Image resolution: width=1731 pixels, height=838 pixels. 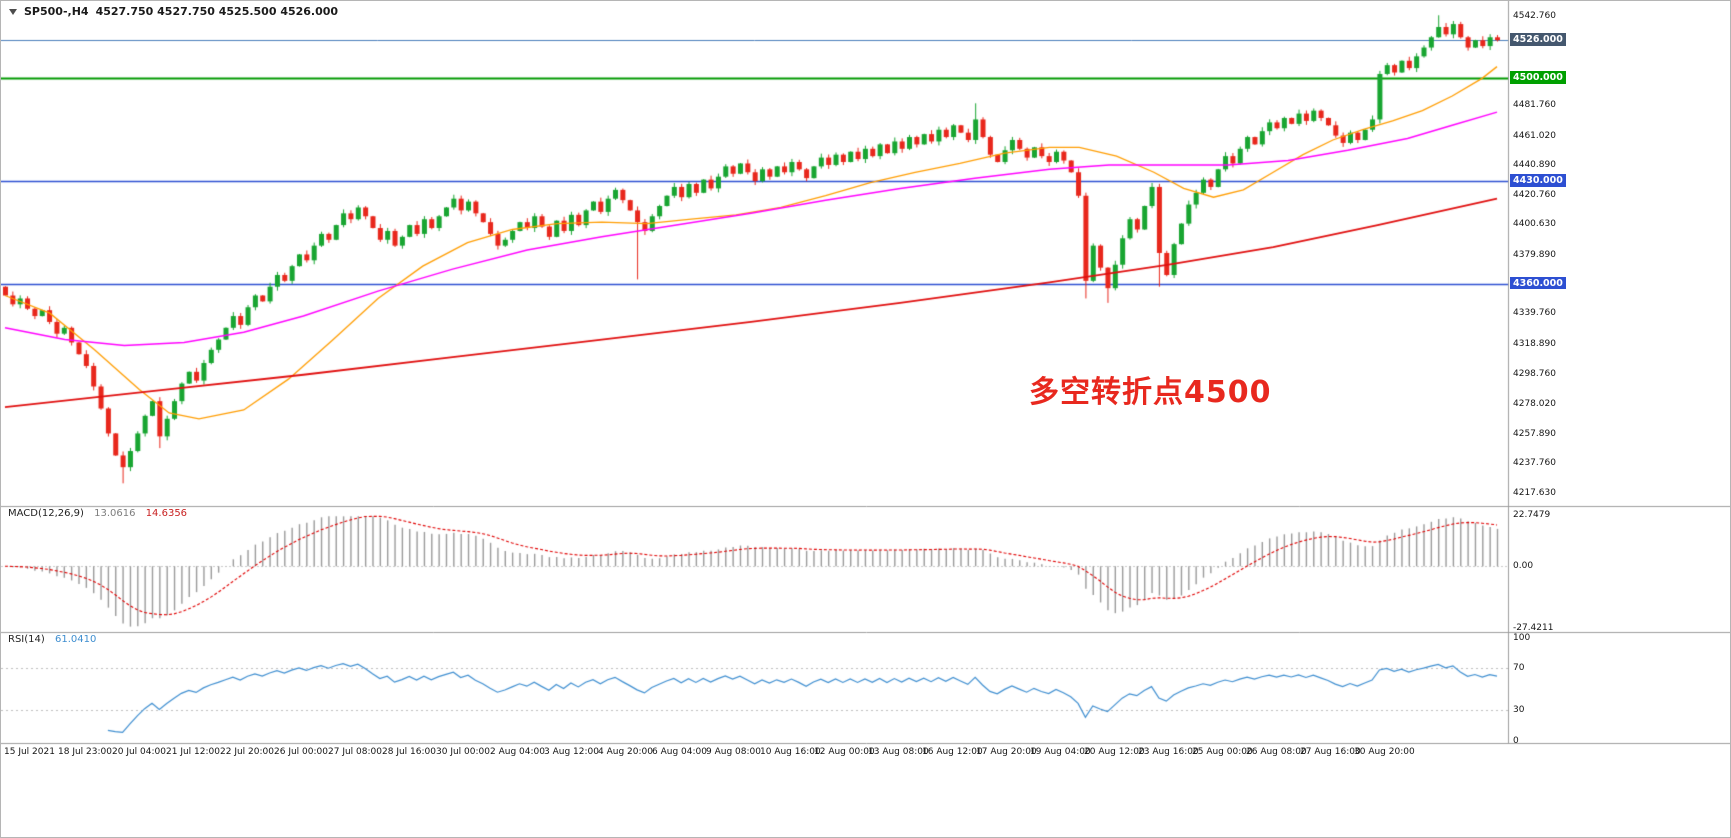 What do you see at coordinates (1534, 194) in the screenshot?
I see `price-axis-label: 4420.760` at bounding box center [1534, 194].